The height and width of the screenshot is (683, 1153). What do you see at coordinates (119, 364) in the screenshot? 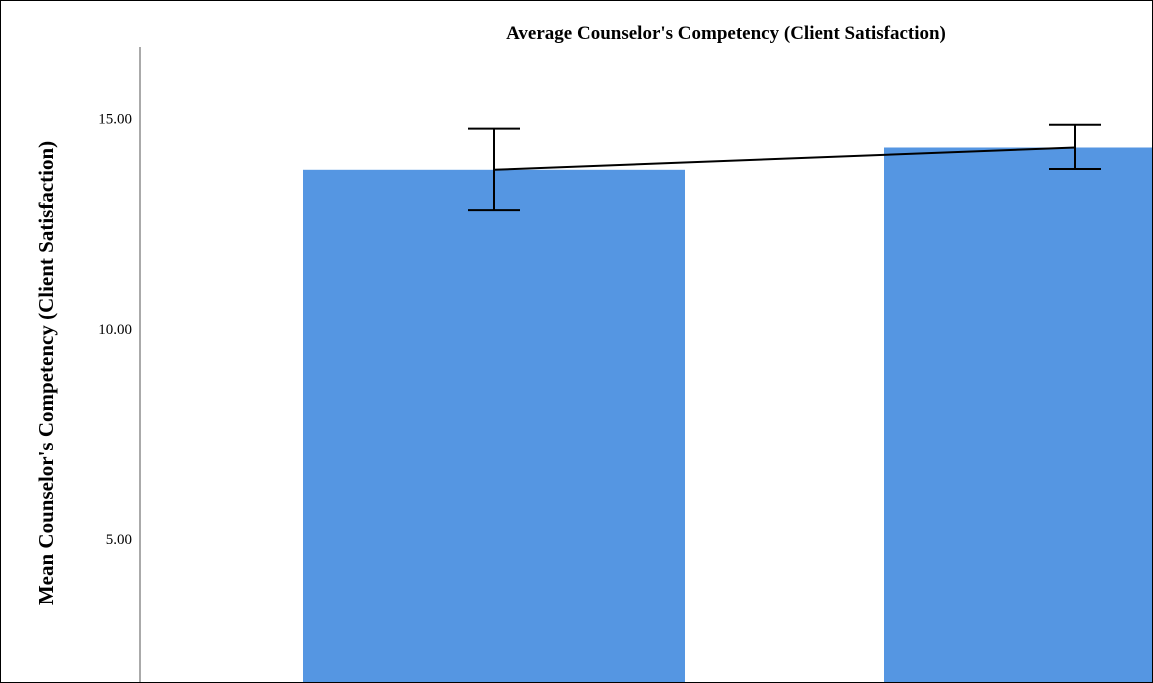
I see `y-axis: 5.00 10.00 15.00` at bounding box center [119, 364].